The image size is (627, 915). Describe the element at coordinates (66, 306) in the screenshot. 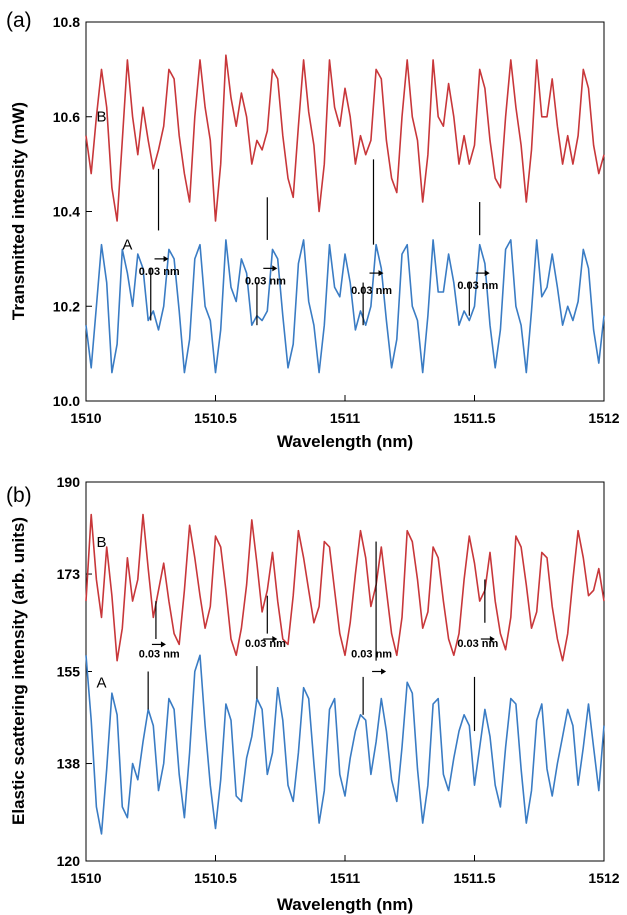

I see `y-tick-label: 10.2` at that location.